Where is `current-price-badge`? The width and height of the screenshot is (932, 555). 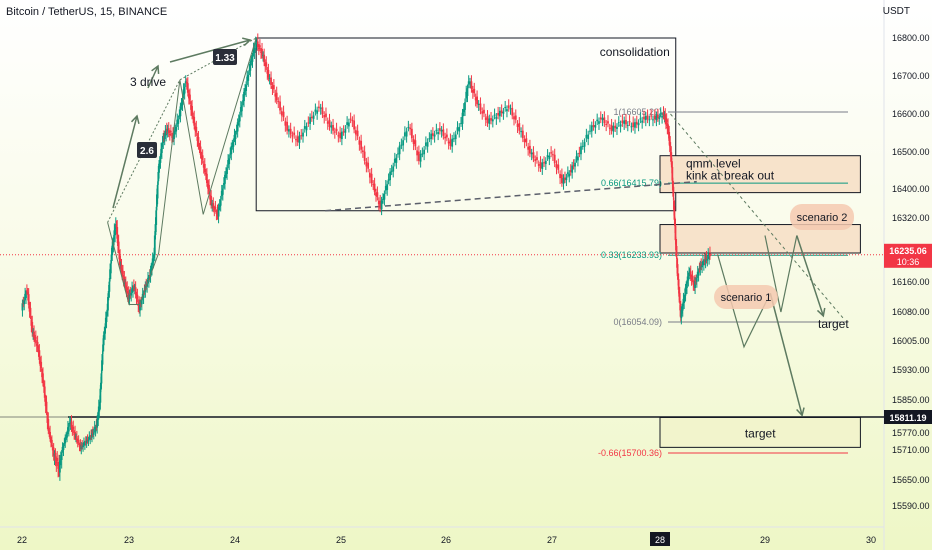
current-price-badge is located at coordinates (908, 255).